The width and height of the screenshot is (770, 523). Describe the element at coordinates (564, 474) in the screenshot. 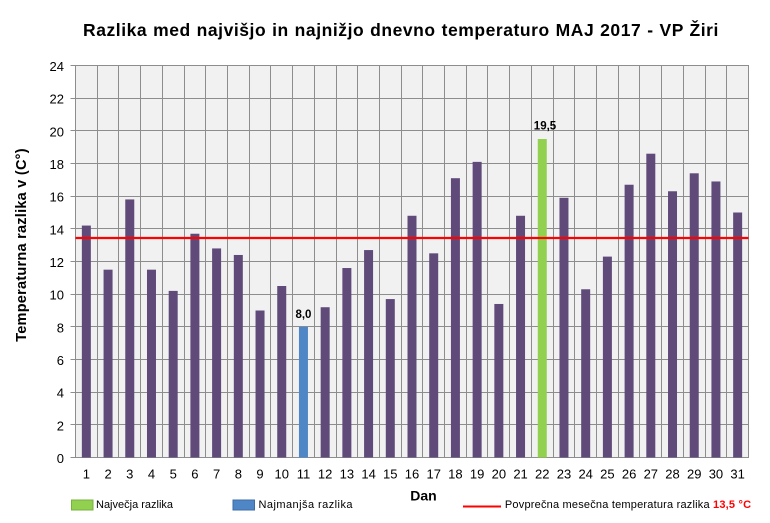

I see `svg-text: 23` at that location.